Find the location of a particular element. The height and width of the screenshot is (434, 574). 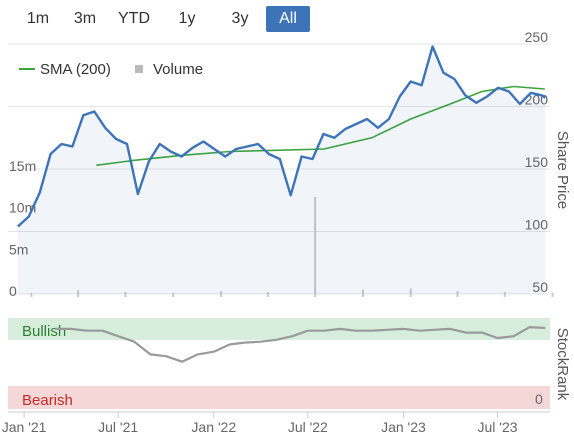

price-axis-title: Share Price is located at coordinates (562, 170).